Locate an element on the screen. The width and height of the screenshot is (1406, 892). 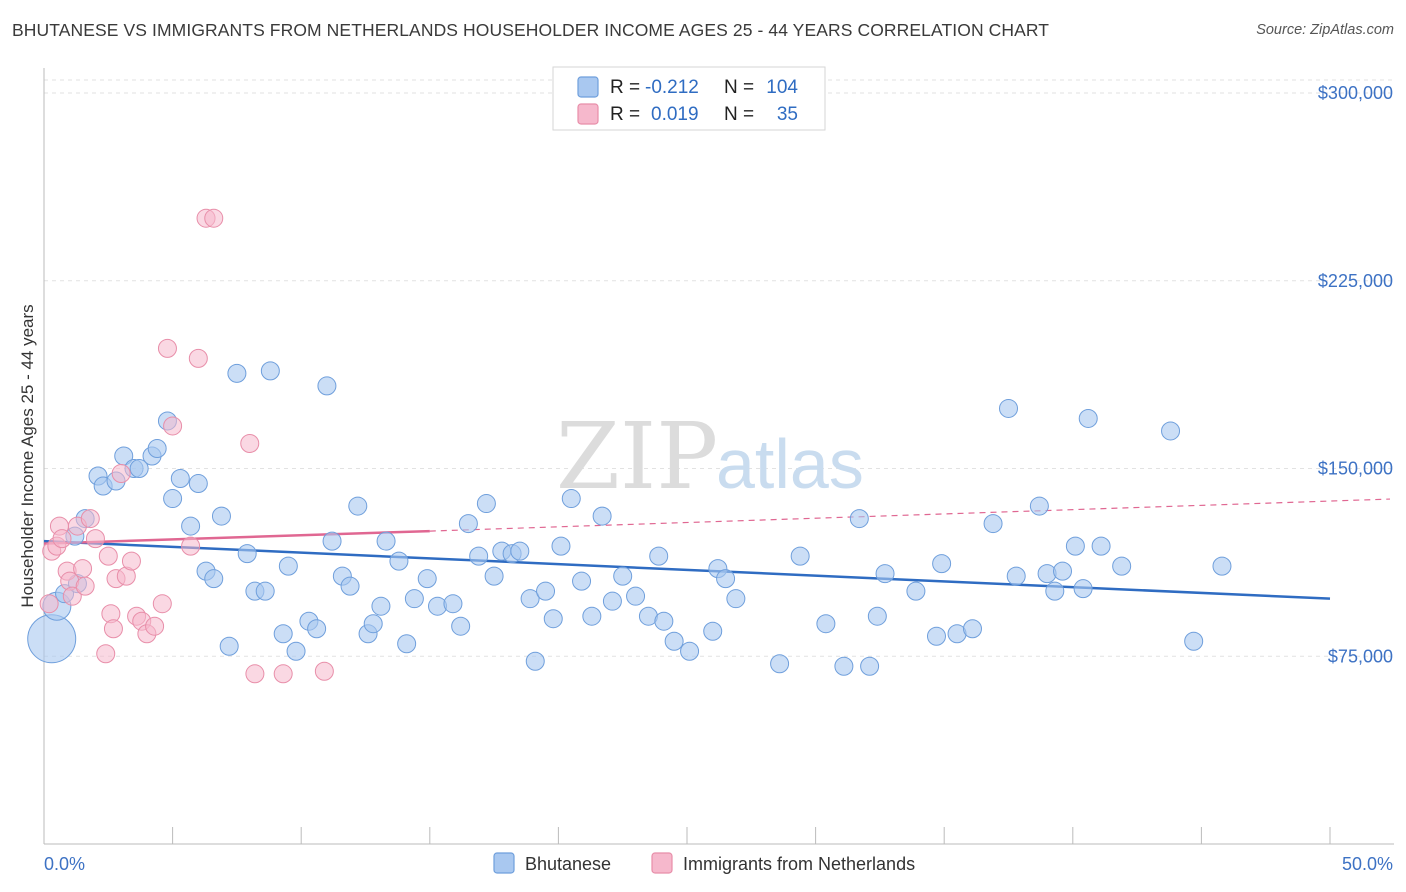
x-tick-labels: 0.0% 50.0% is located at coordinates (718, 864).